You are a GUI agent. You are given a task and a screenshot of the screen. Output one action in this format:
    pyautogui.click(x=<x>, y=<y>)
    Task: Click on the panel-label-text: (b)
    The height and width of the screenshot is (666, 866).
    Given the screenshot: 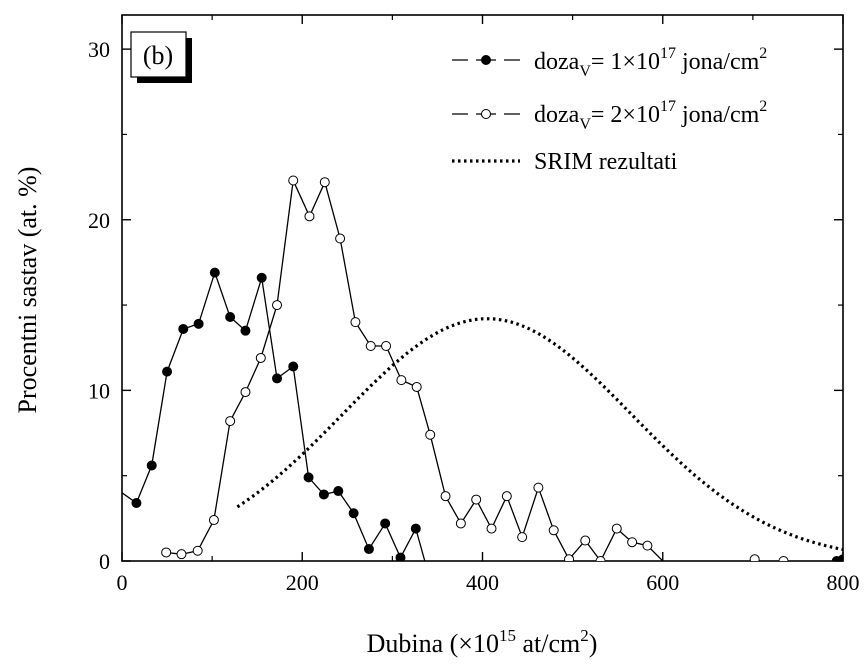 What is the action you would take?
    pyautogui.click(x=158, y=55)
    